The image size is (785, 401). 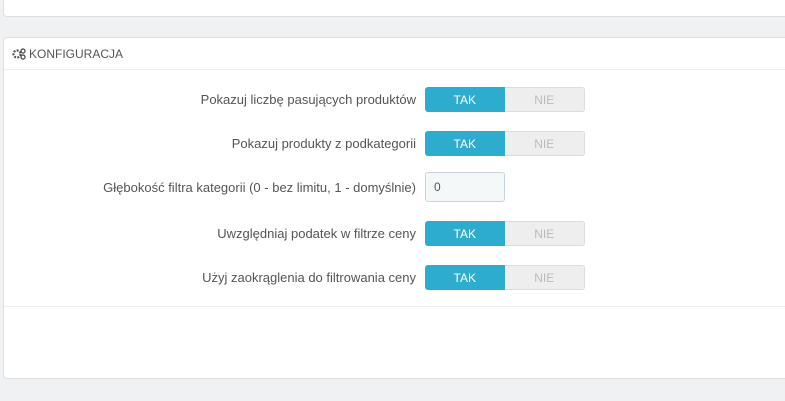 What do you see at coordinates (394, 306) in the screenshot?
I see `panel-footer` at bounding box center [394, 306].